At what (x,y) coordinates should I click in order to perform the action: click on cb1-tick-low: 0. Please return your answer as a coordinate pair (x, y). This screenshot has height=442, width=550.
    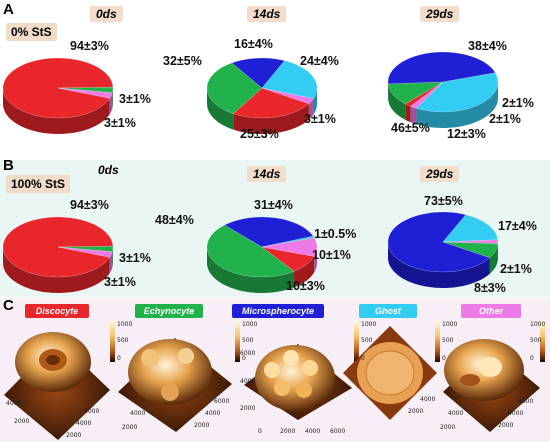
    Looking at the image, I should click on (119, 358).